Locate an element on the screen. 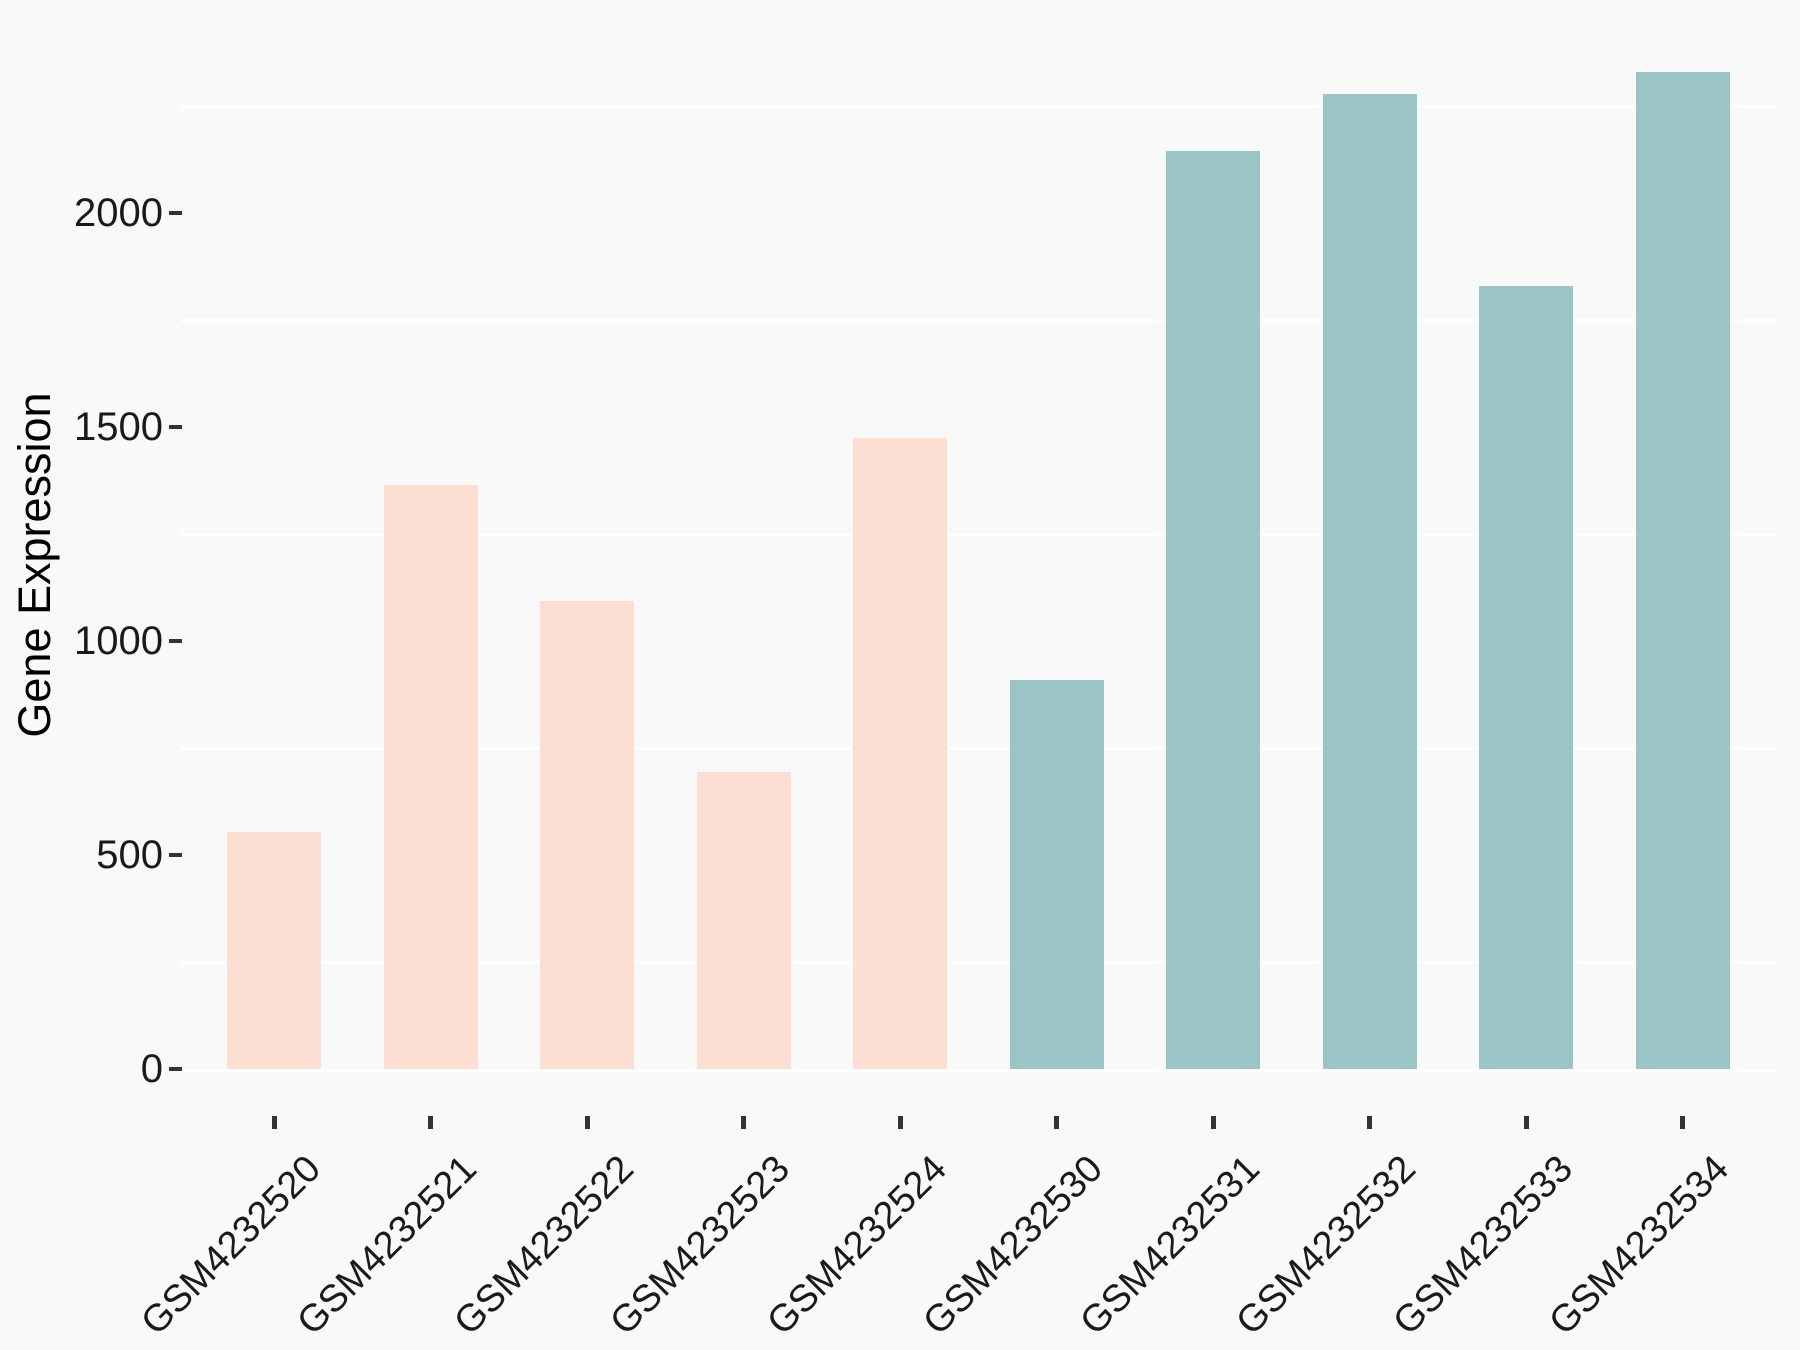 The image size is (1800, 1350). y-axis-tick-label: 500 is located at coordinates (129, 855).